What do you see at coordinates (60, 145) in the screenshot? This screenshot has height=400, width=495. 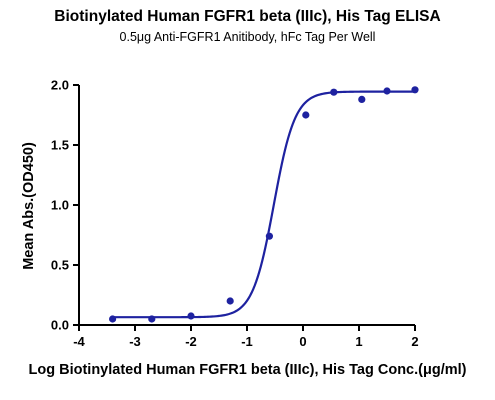 I see `y-tick-label: 1.5` at bounding box center [60, 145].